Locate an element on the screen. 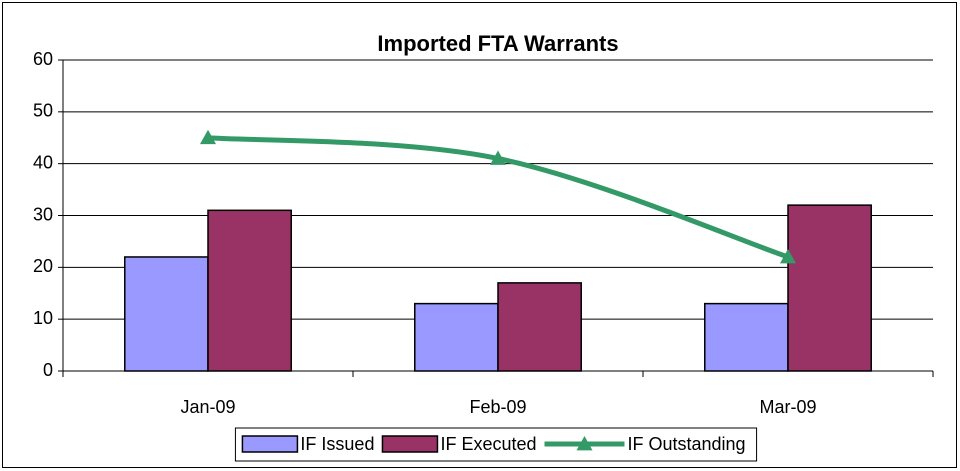 This screenshot has width=960, height=471. y-tick-label: 40 is located at coordinates (43, 162).